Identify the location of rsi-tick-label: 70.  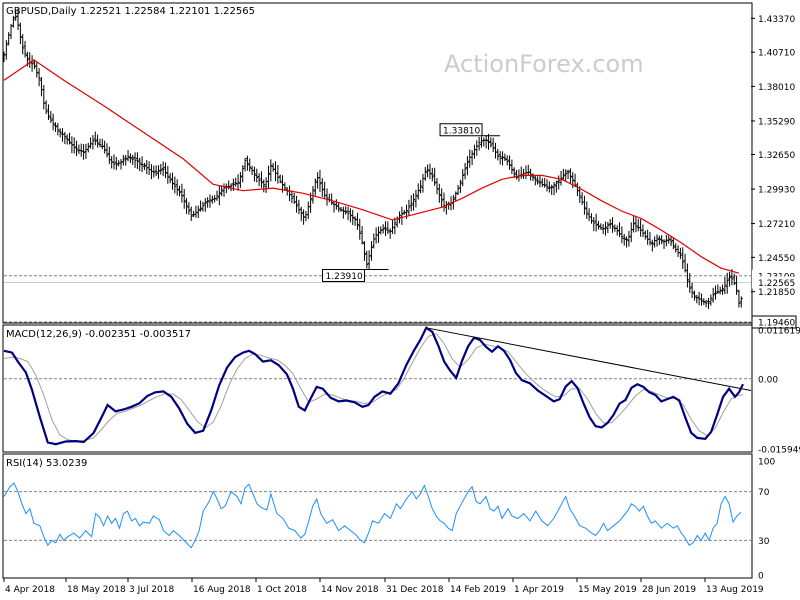
(764, 493).